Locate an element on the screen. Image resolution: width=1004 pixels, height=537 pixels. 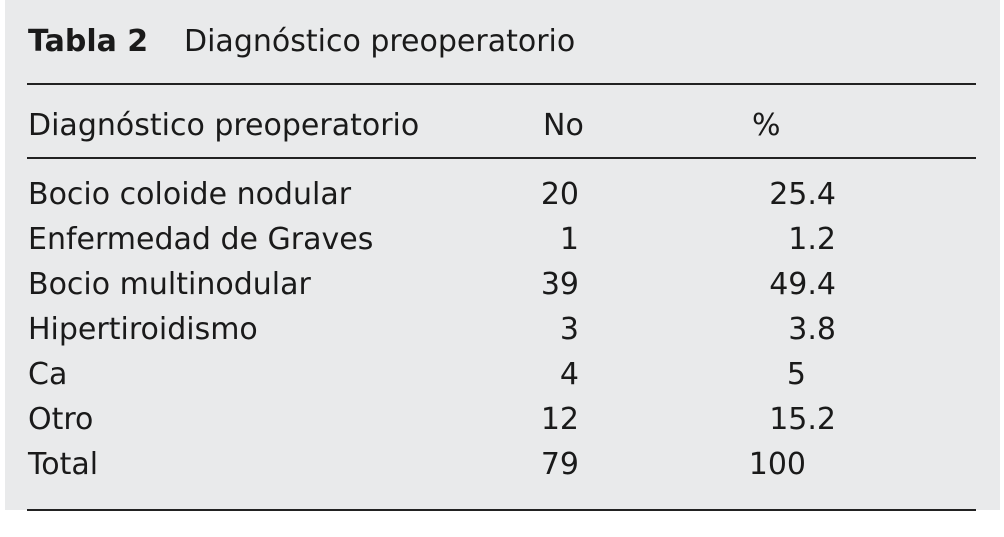
count-cell: 39 is located at coordinates (559, 284).